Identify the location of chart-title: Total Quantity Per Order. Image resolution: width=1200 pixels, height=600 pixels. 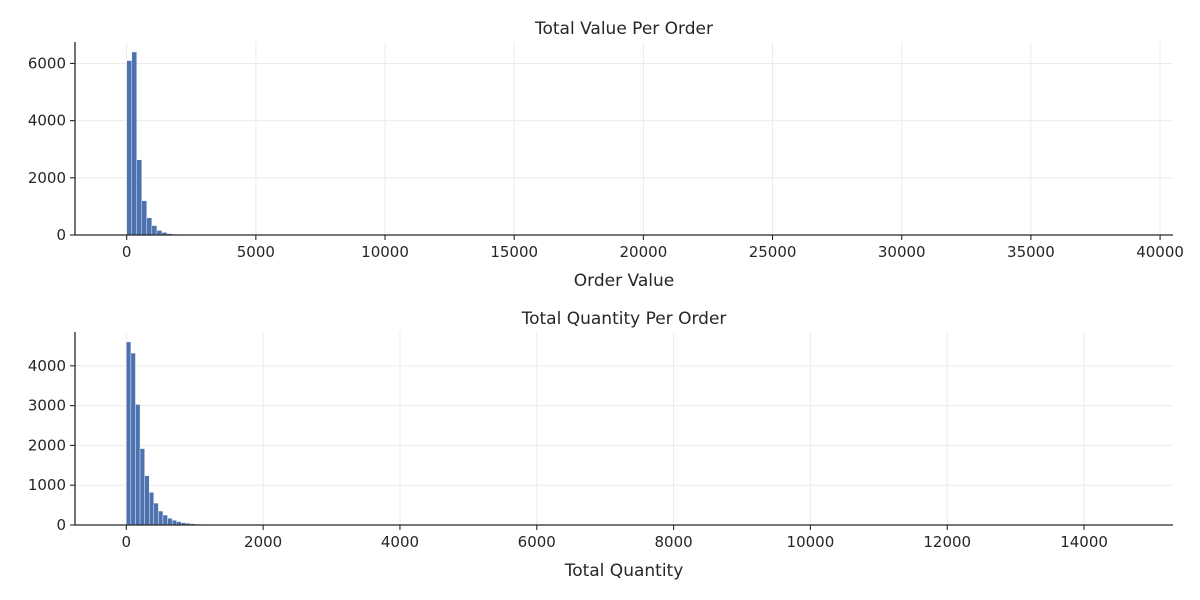
(624, 319).